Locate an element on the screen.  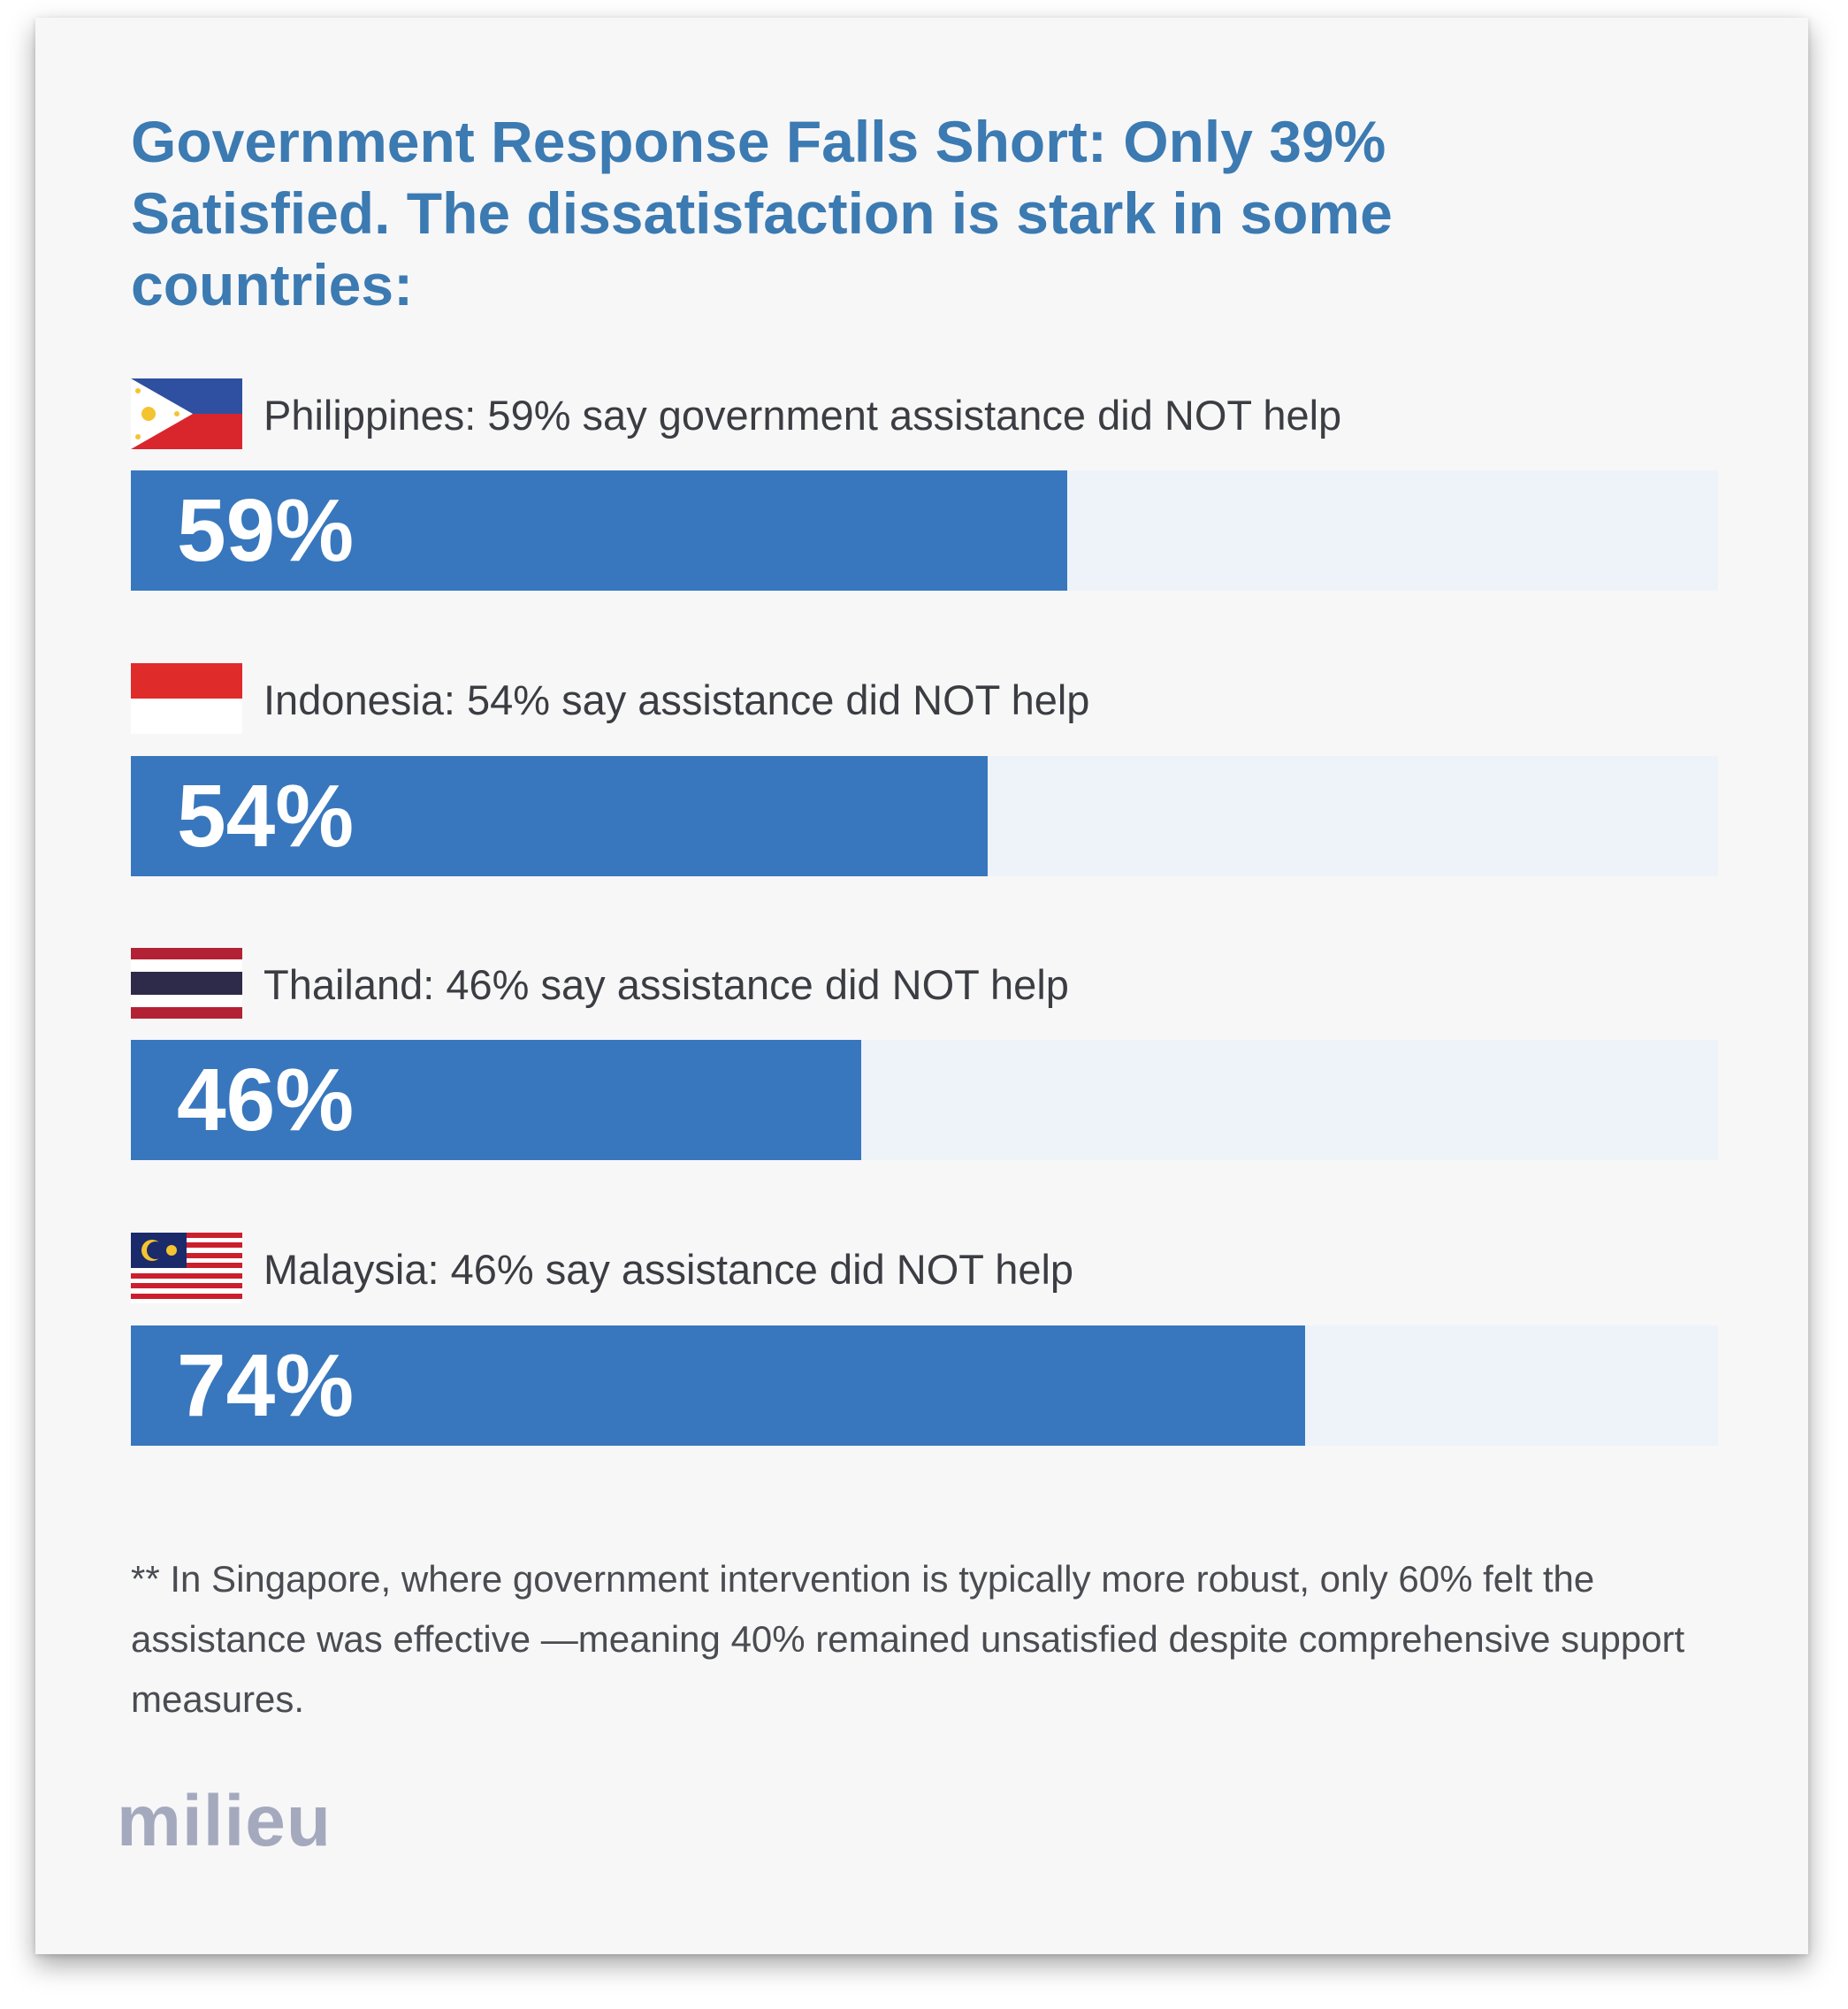
bar-track-malaysia: 74% is located at coordinates (924, 1385).